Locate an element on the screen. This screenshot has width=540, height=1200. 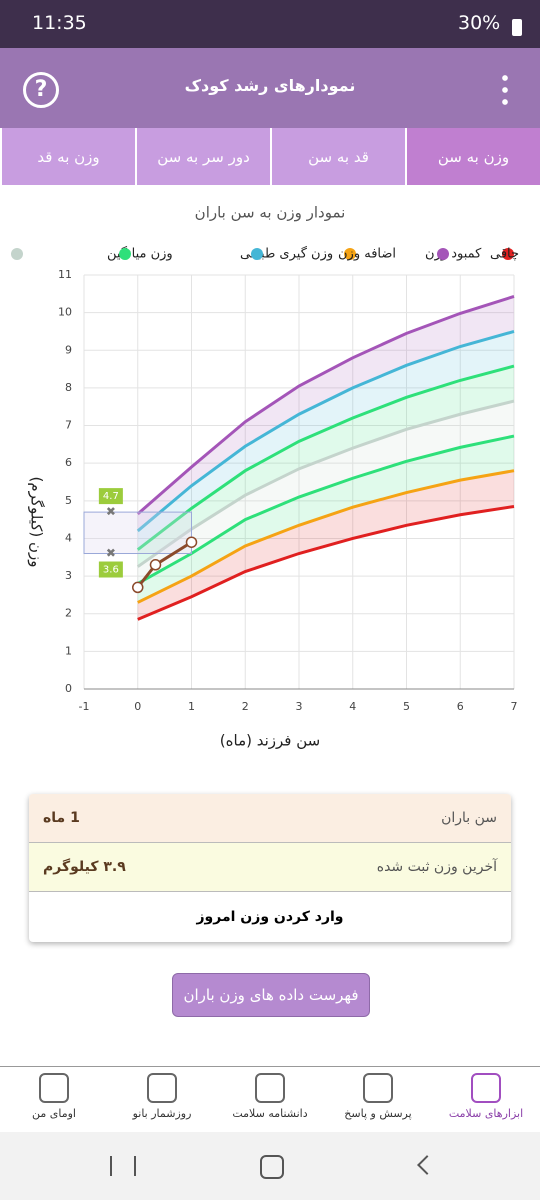
tab: وزن به قد is located at coordinates (67, 156).